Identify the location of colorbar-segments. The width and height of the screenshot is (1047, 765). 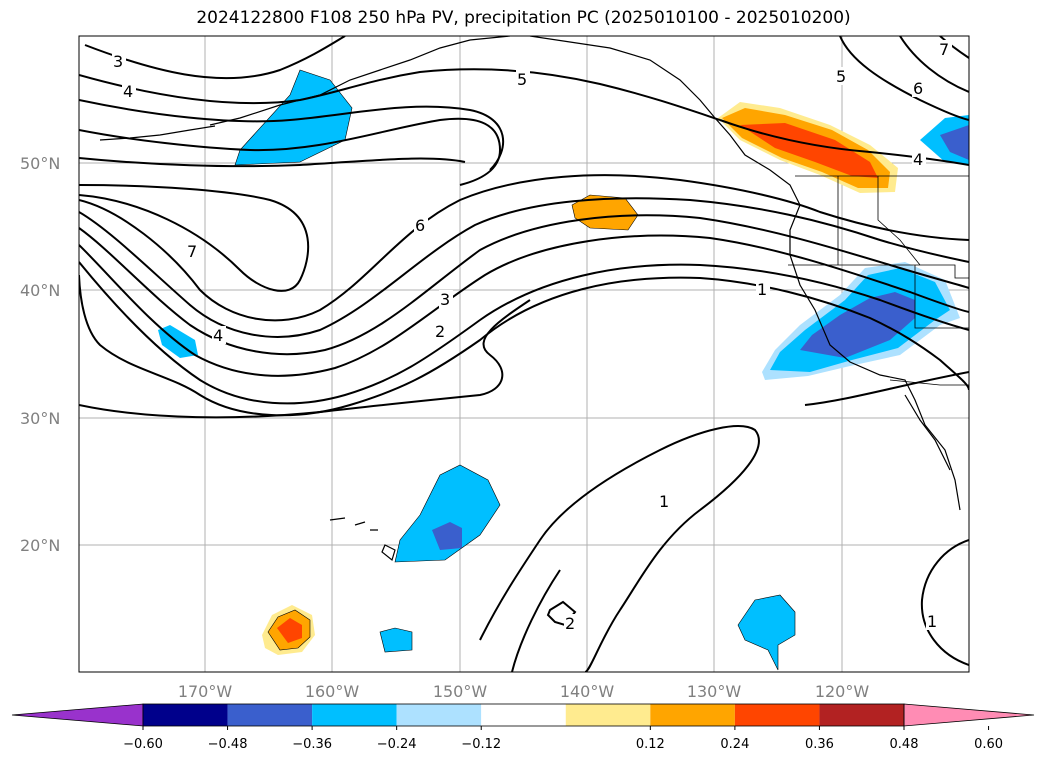
(523, 715).